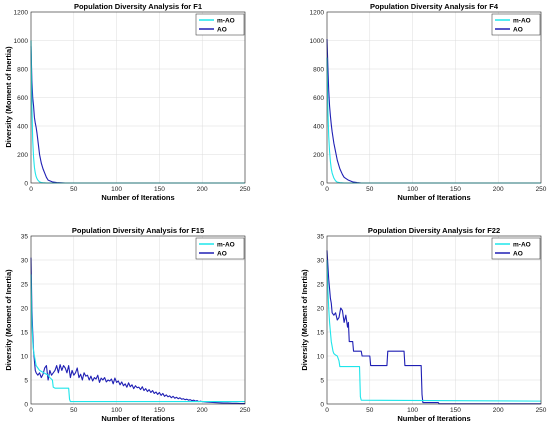 This screenshot has width=550, height=429. What do you see at coordinates (434, 230) in the screenshot?
I see `chart-title: Population Diversity Analysis for F22` at bounding box center [434, 230].